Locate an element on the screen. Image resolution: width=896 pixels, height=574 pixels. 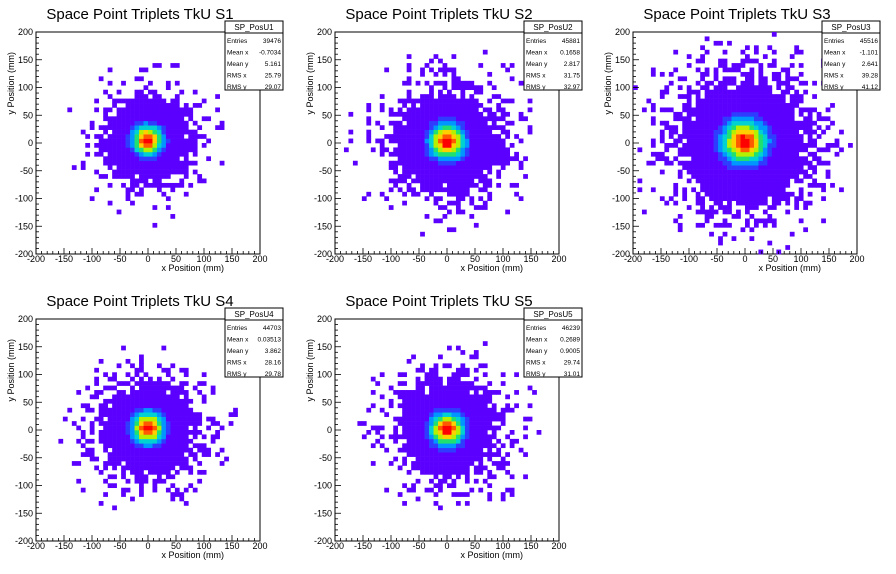
x-tick-label: -200 is located at coordinates (335, 546).